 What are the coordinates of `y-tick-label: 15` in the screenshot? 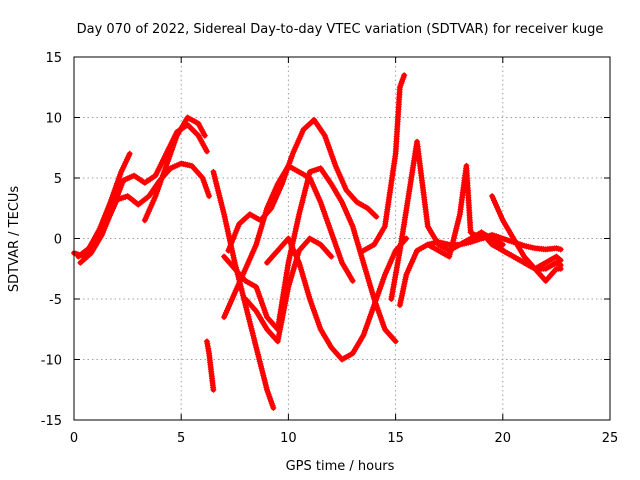 It's located at (53, 58).